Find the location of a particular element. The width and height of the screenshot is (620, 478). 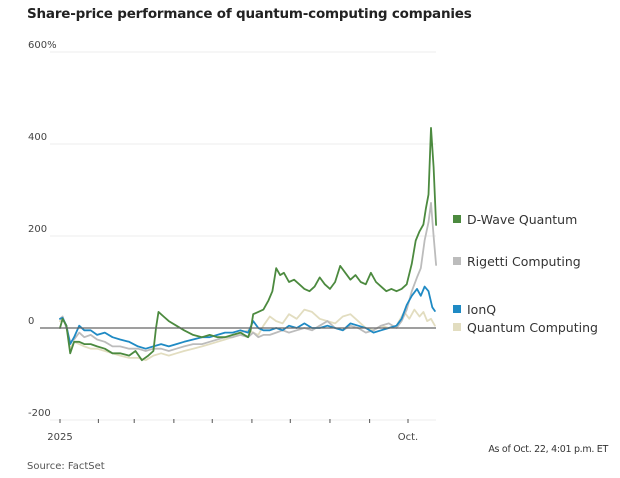

source-note: Source: FactSet is located at coordinates (66, 466).